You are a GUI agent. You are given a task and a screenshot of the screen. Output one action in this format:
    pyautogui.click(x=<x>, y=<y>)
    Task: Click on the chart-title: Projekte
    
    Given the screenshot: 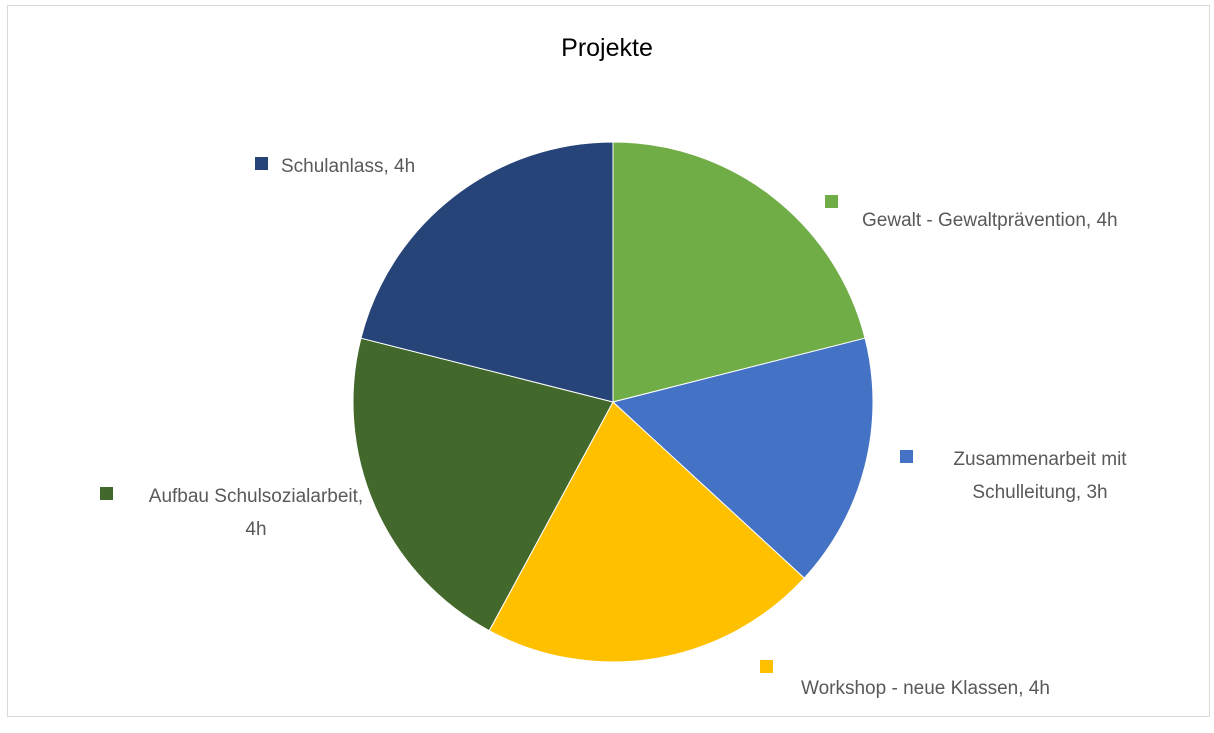 What is the action you would take?
    pyautogui.click(x=607, y=48)
    